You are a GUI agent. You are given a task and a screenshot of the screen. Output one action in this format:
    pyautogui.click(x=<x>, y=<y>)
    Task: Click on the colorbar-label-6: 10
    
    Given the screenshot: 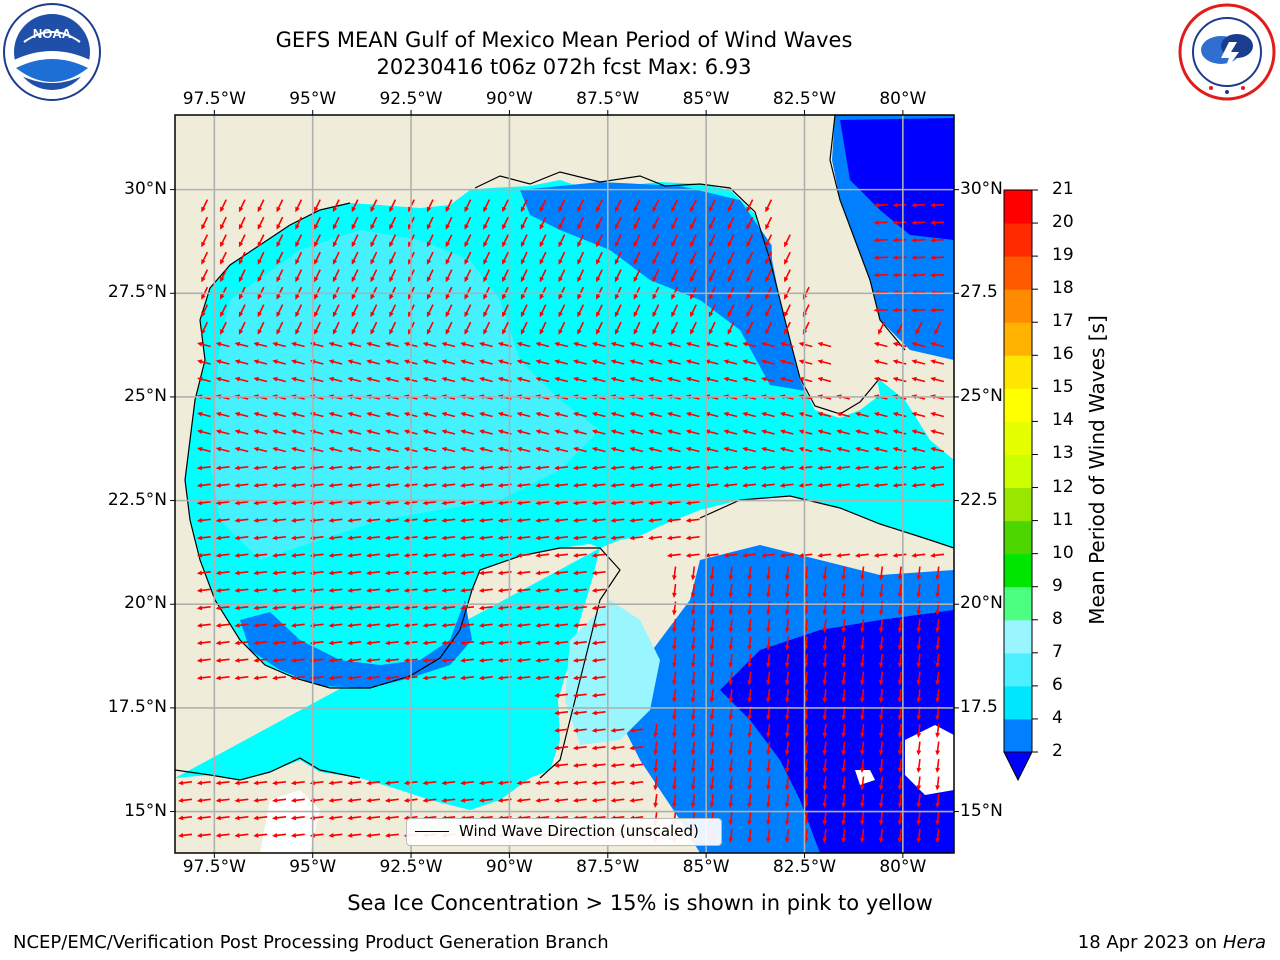 What is the action you would take?
    pyautogui.click(x=1063, y=552)
    